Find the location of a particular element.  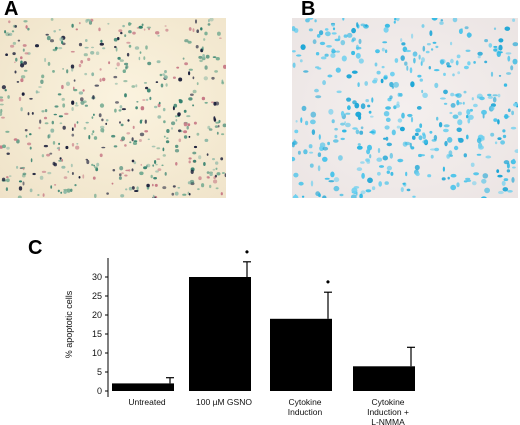

y-tick-label: 20 is located at coordinates (97, 315).